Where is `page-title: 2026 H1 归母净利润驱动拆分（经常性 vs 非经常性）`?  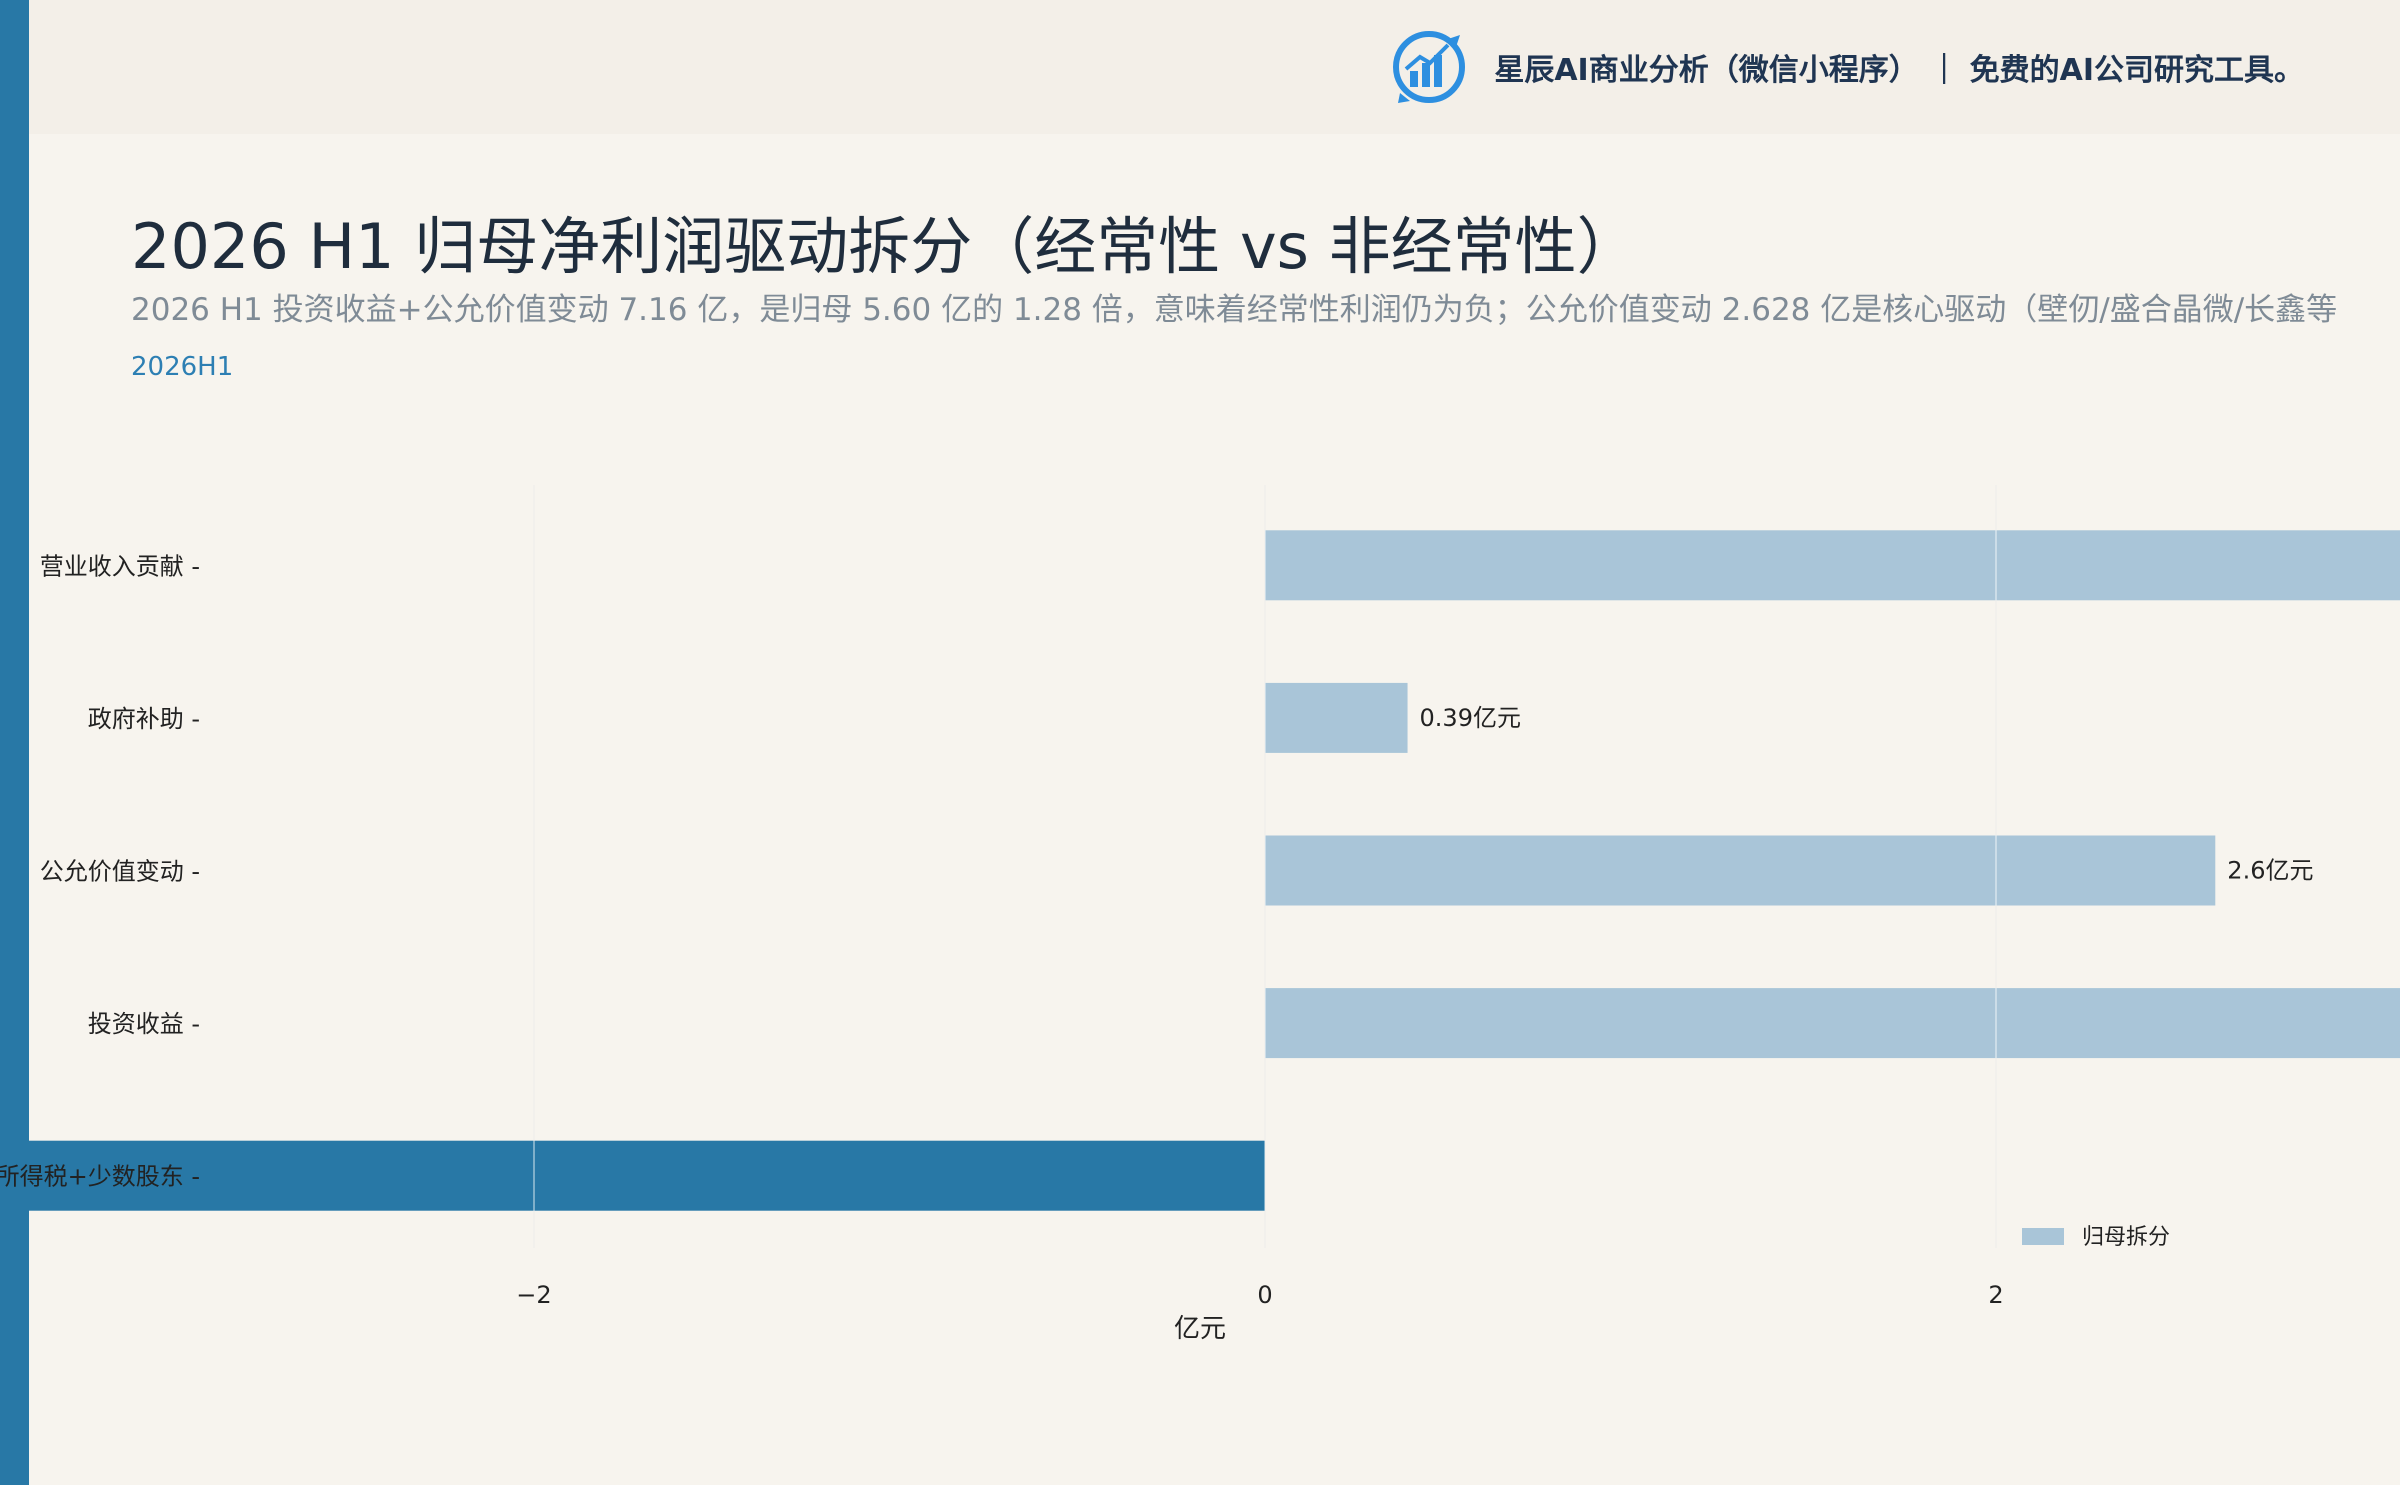
page-title: 2026 H1 归母净利润驱动拆分（经常性 vs 非经常性） is located at coordinates (885, 246).